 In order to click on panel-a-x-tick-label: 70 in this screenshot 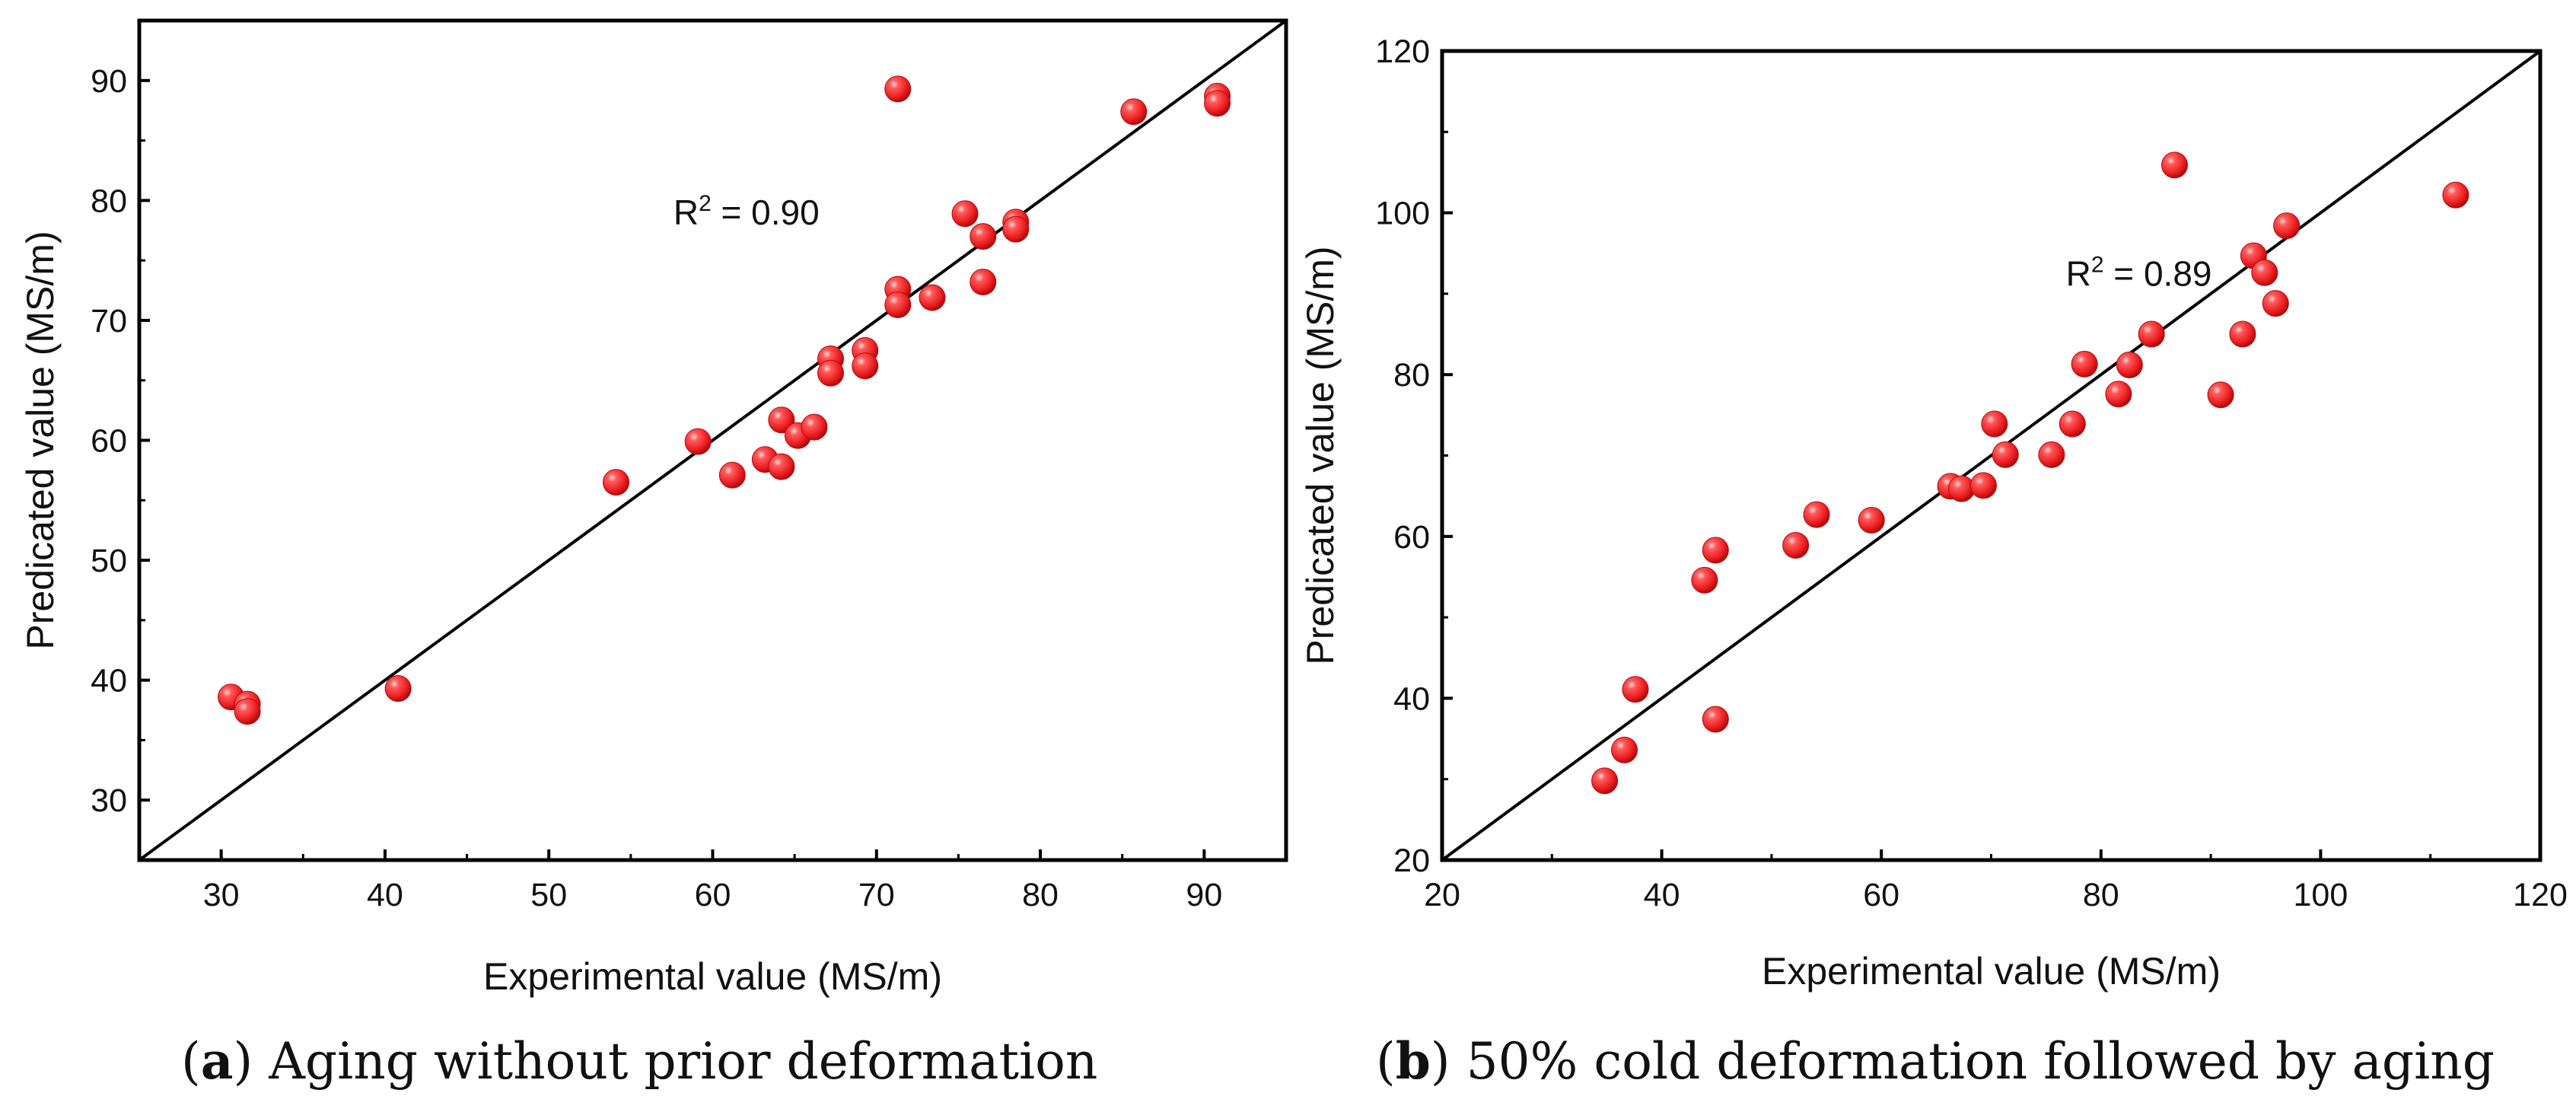, I will do `click(876, 895)`.